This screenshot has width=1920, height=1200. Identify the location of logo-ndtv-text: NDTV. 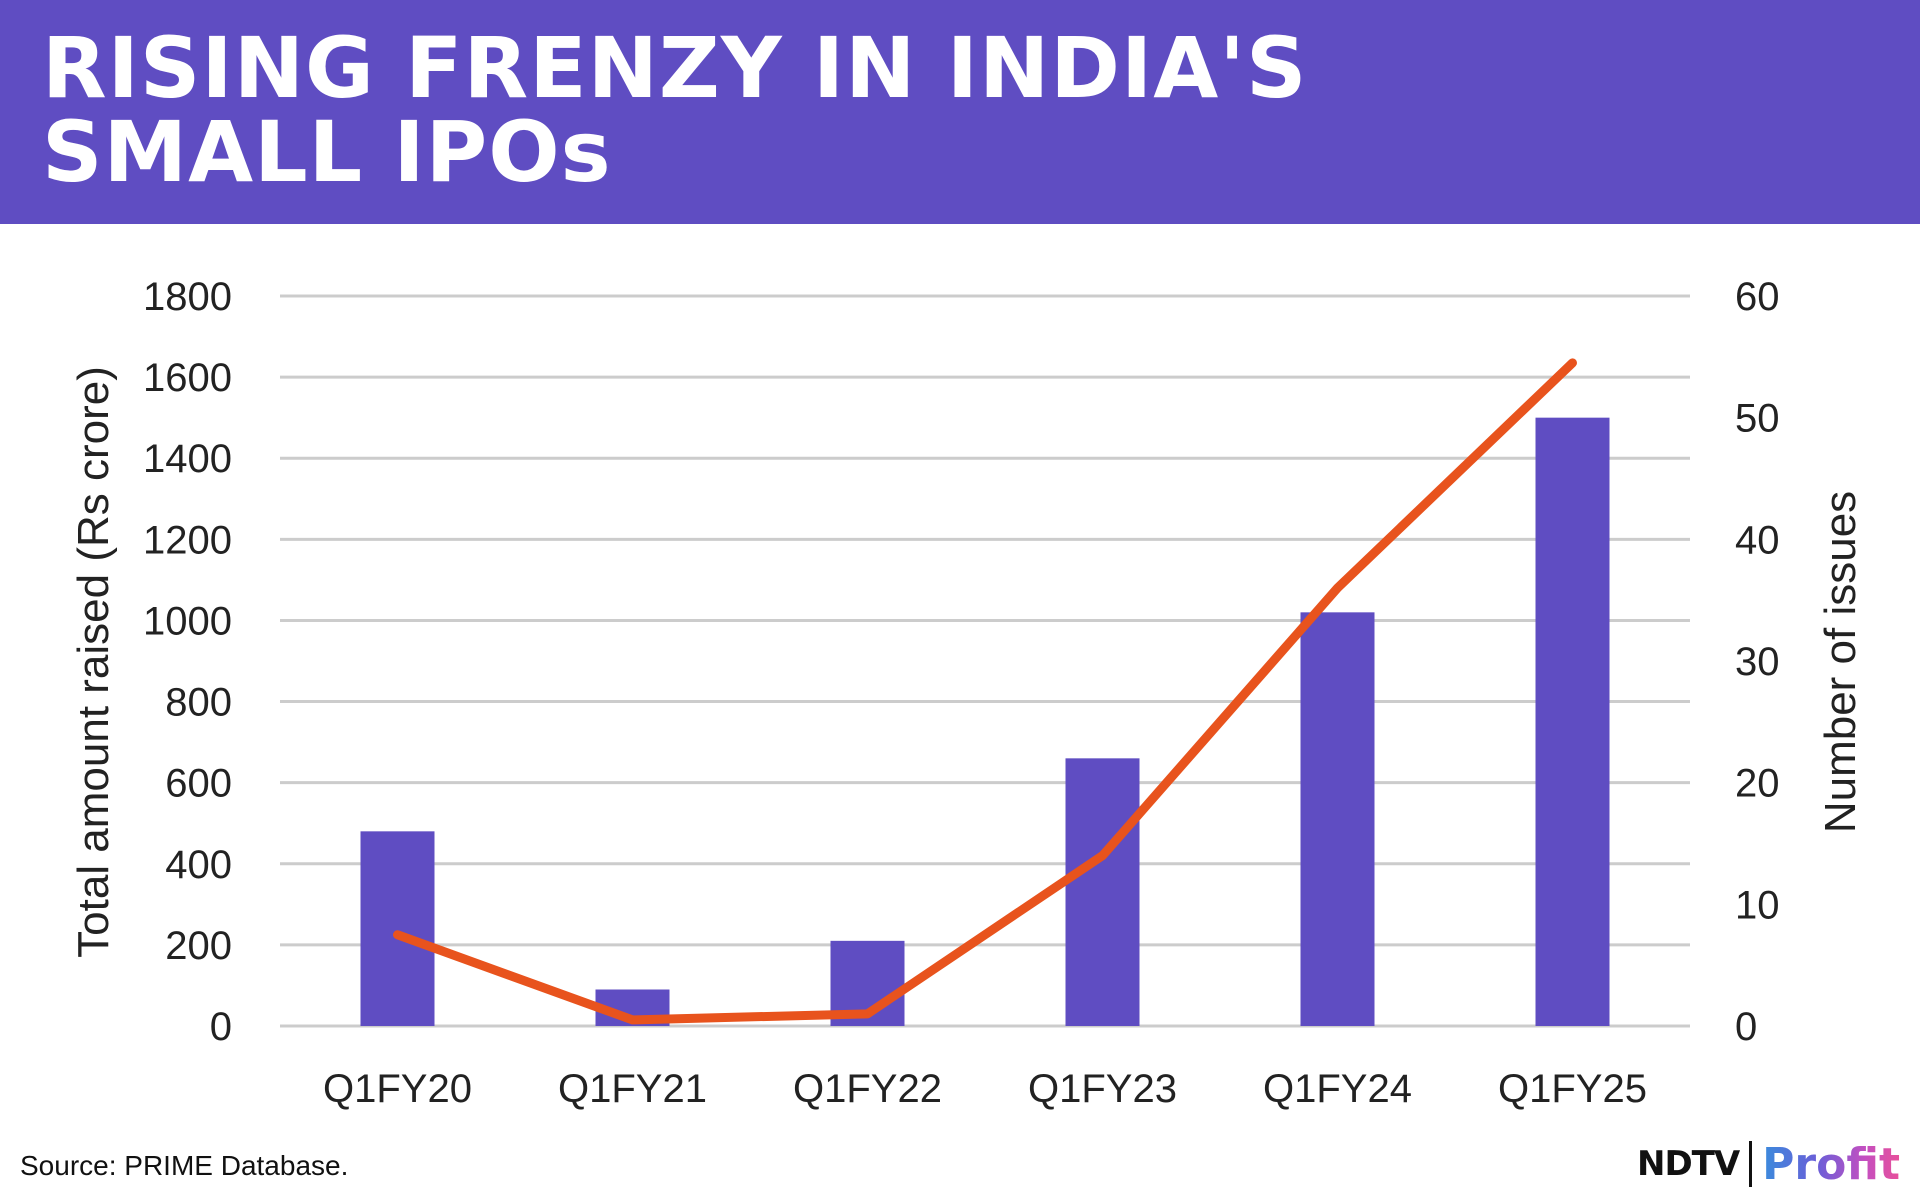
(1688, 1164).